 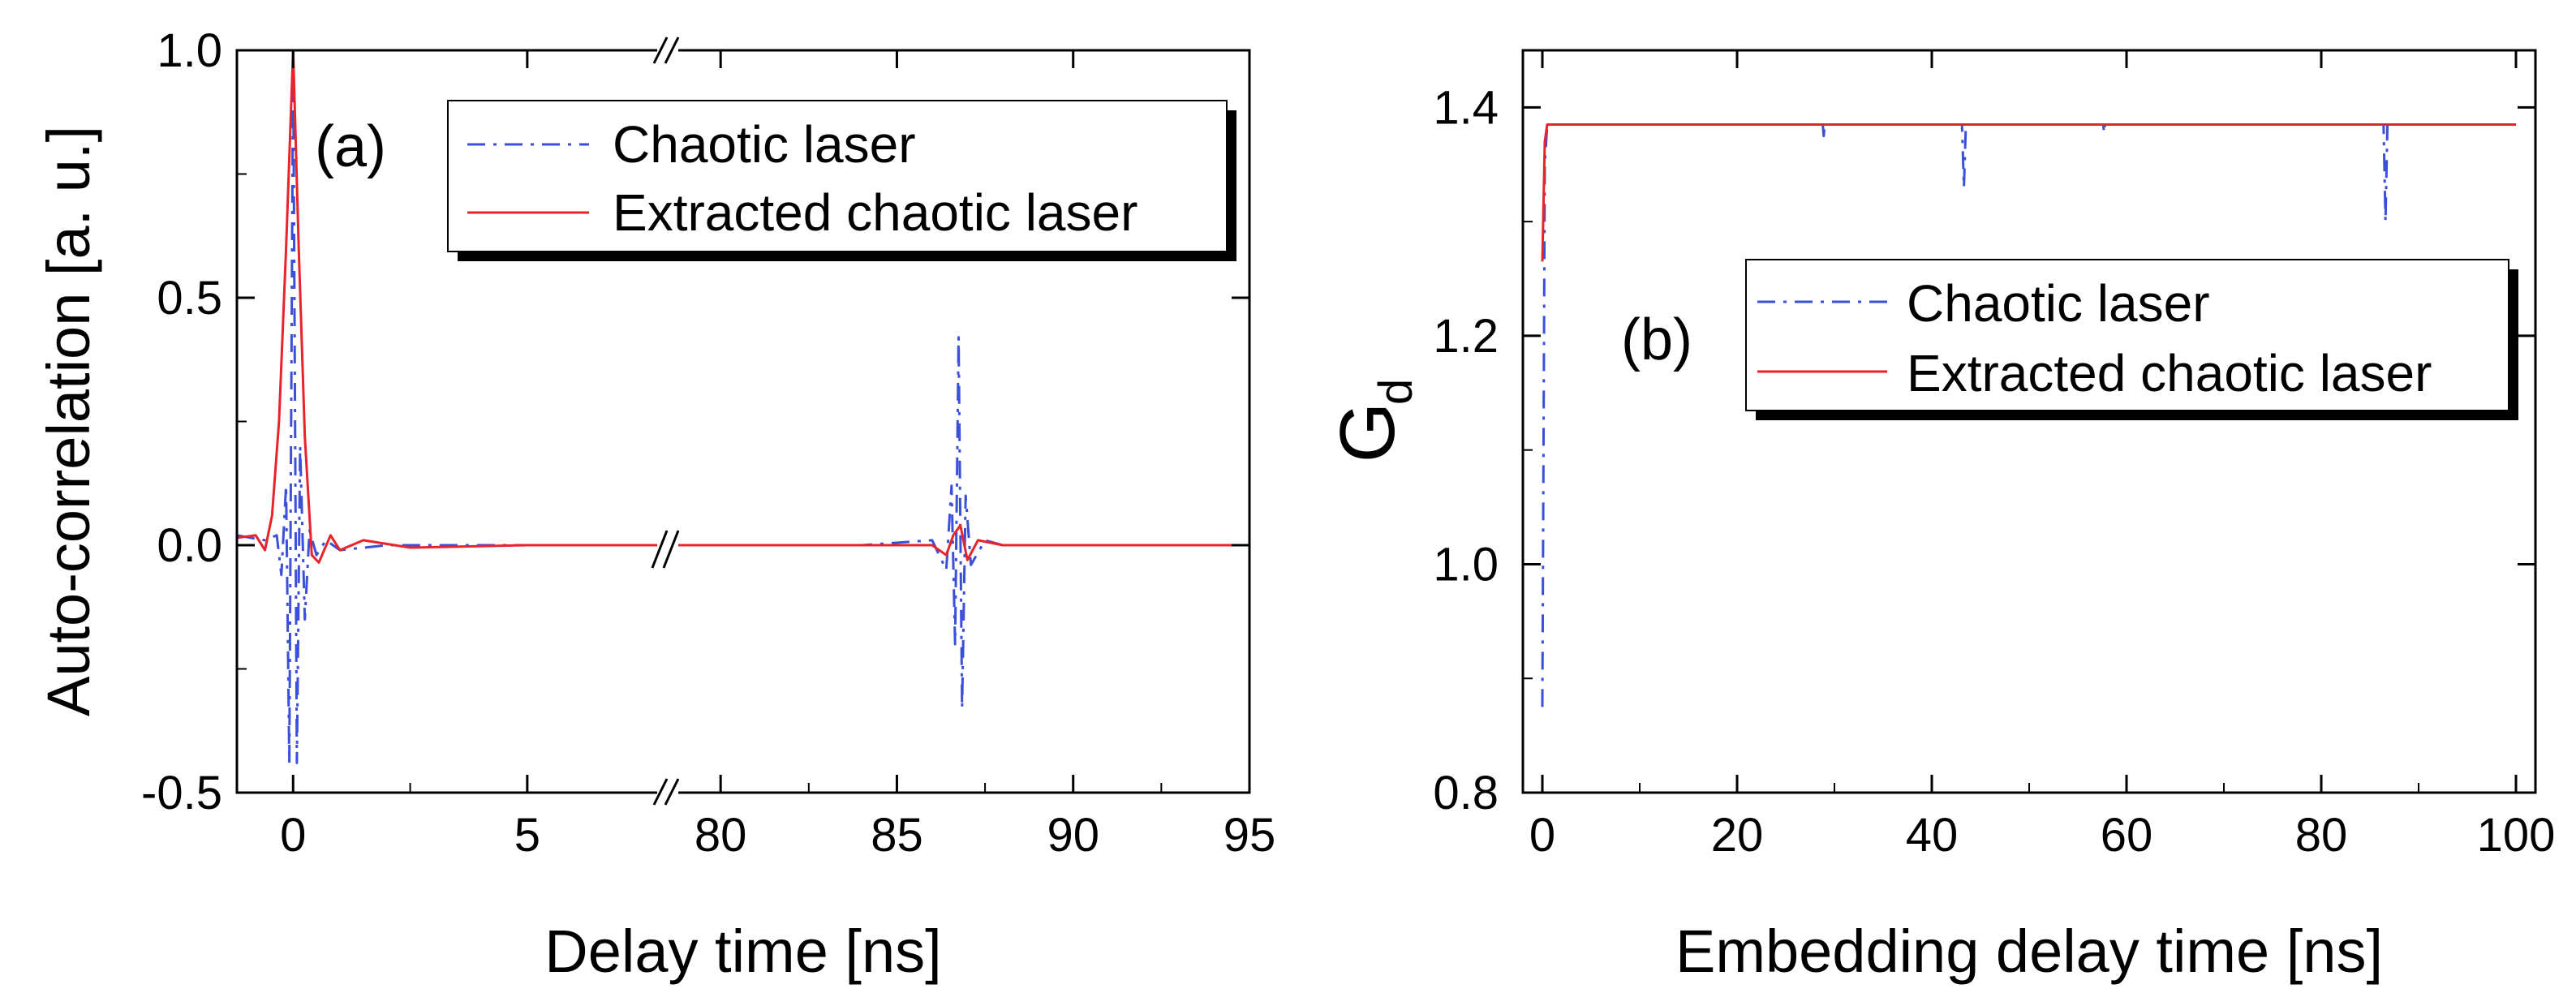 I want to click on axis-break-middle, so click(x=665, y=549).